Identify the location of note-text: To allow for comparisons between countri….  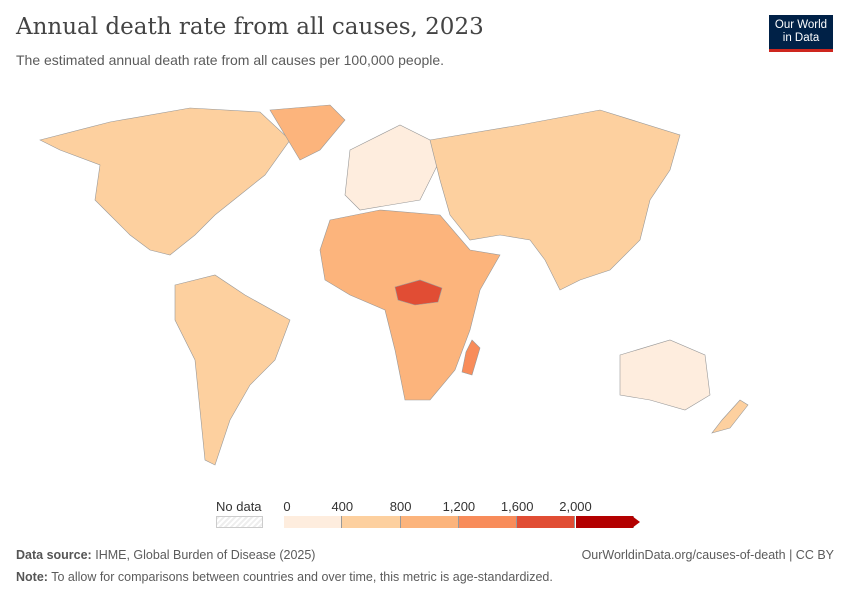
(302, 577).